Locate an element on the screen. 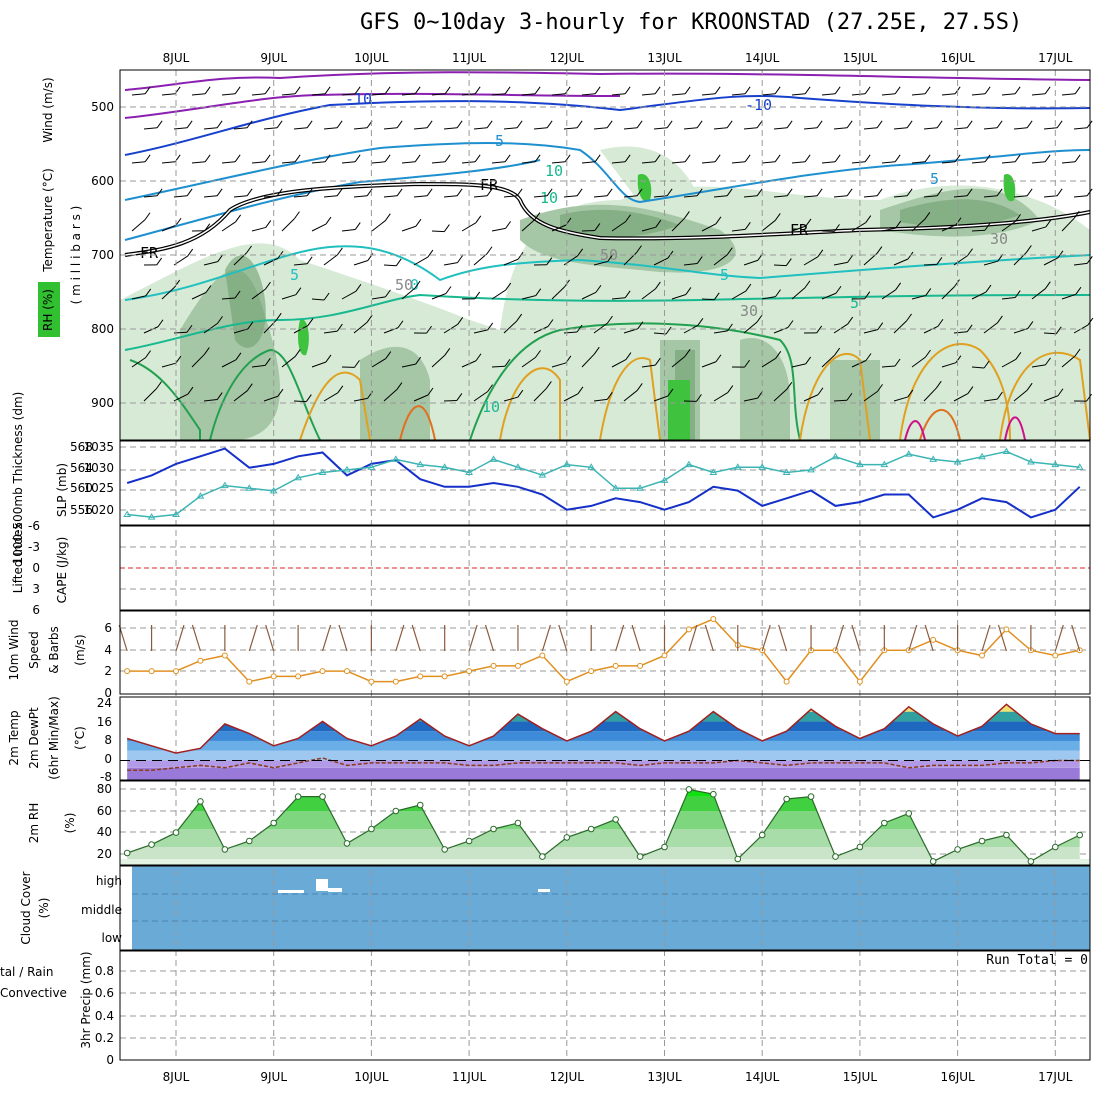 This screenshot has width=1100, height=1100. cloud-unit-label: (%) is located at coordinates (44, 908).